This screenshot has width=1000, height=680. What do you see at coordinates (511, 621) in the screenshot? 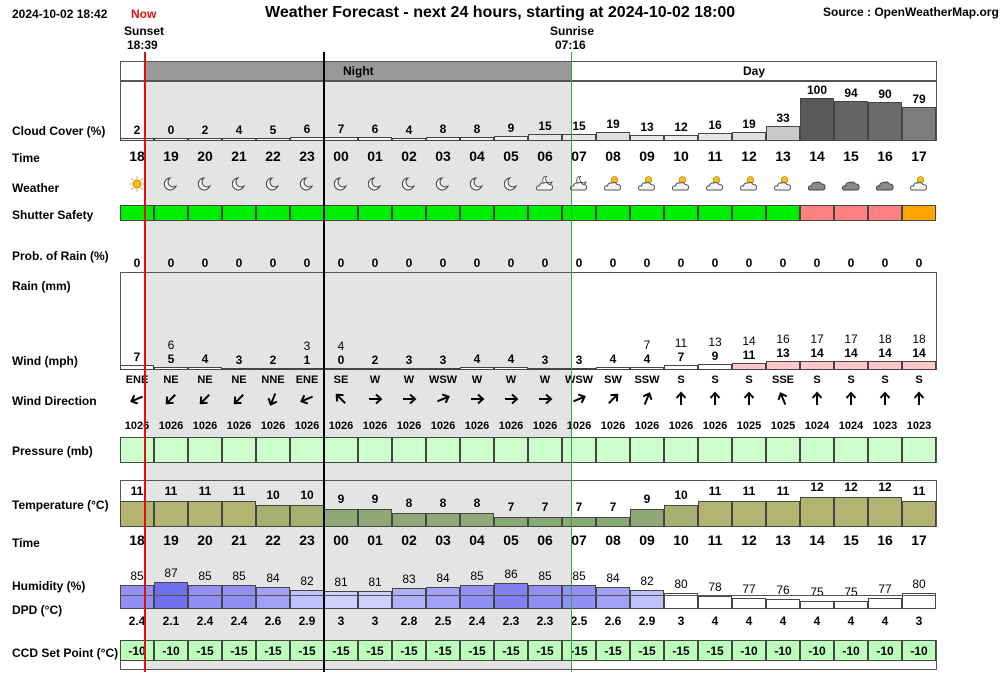
I see `dpd-value: 2.3` at bounding box center [511, 621].